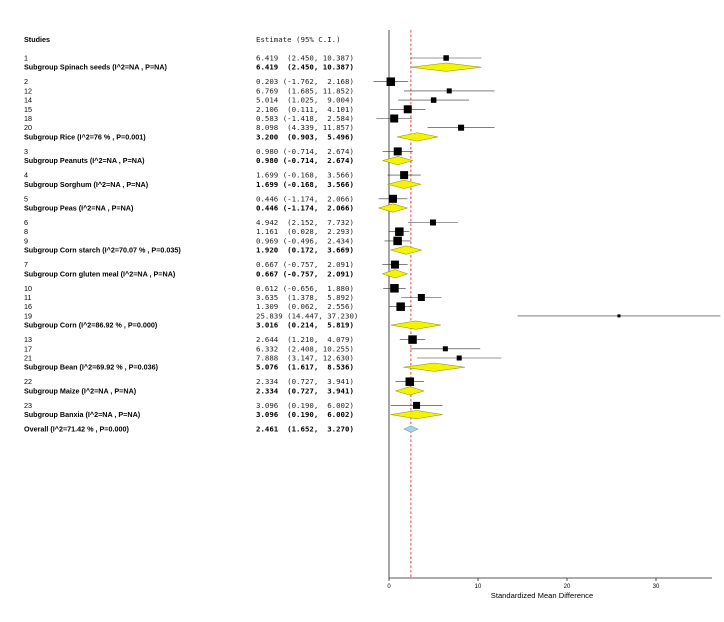 Image resolution: width=724 pixels, height=622 pixels. Describe the element at coordinates (478, 587) in the screenshot. I see `x-tick-label: 10` at that location.